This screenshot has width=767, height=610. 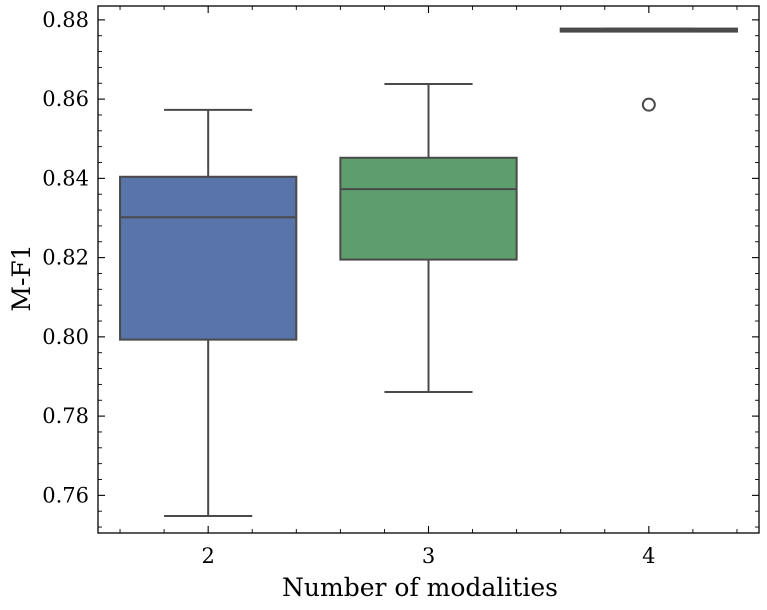 What do you see at coordinates (648, 104) in the screenshot?
I see `outlier-point` at bounding box center [648, 104].